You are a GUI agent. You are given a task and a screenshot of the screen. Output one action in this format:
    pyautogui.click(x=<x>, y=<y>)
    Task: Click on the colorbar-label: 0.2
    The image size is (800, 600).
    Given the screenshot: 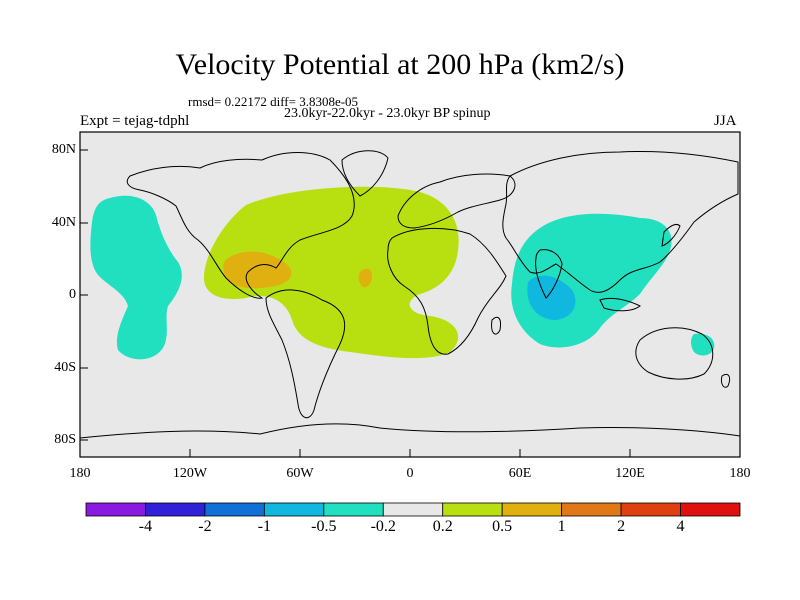 What is the action you would take?
    pyautogui.click(x=442, y=526)
    